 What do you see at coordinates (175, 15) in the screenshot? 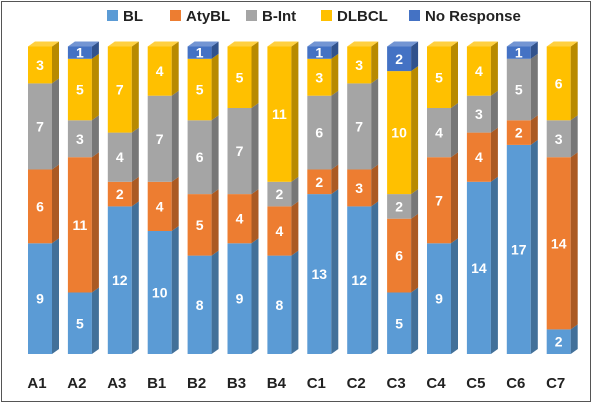
I see `legend-swatch-atybl` at bounding box center [175, 15].